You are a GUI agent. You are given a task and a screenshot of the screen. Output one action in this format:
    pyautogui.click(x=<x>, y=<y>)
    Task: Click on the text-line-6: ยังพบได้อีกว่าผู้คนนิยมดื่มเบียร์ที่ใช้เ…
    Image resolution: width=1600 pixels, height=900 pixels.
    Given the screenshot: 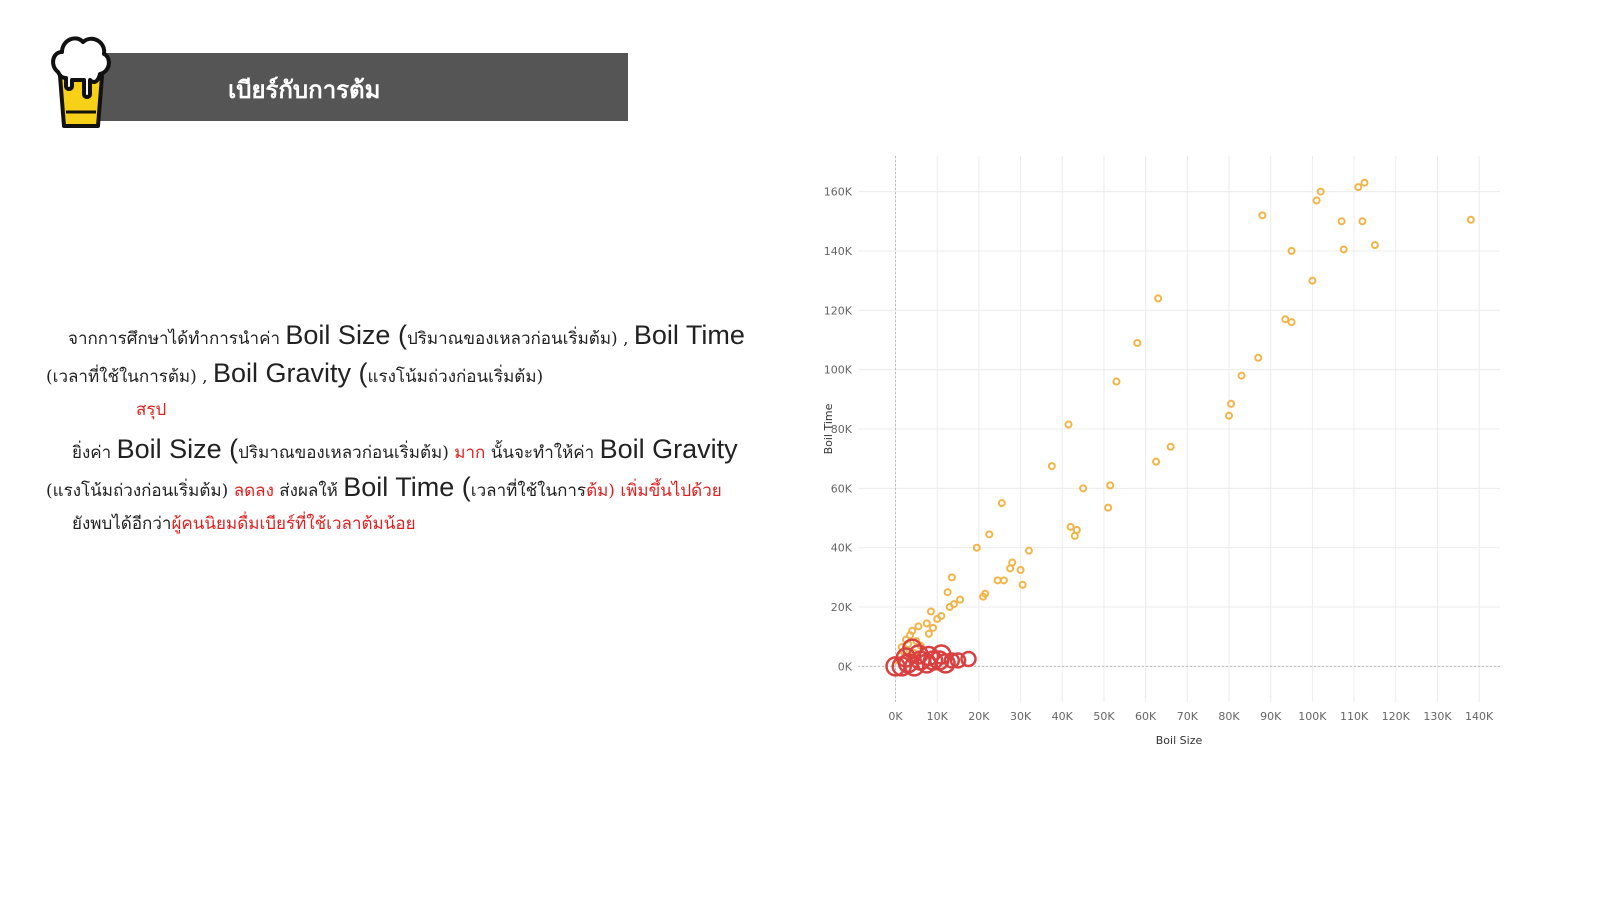 What is the action you would take?
    pyautogui.click(x=406, y=529)
    